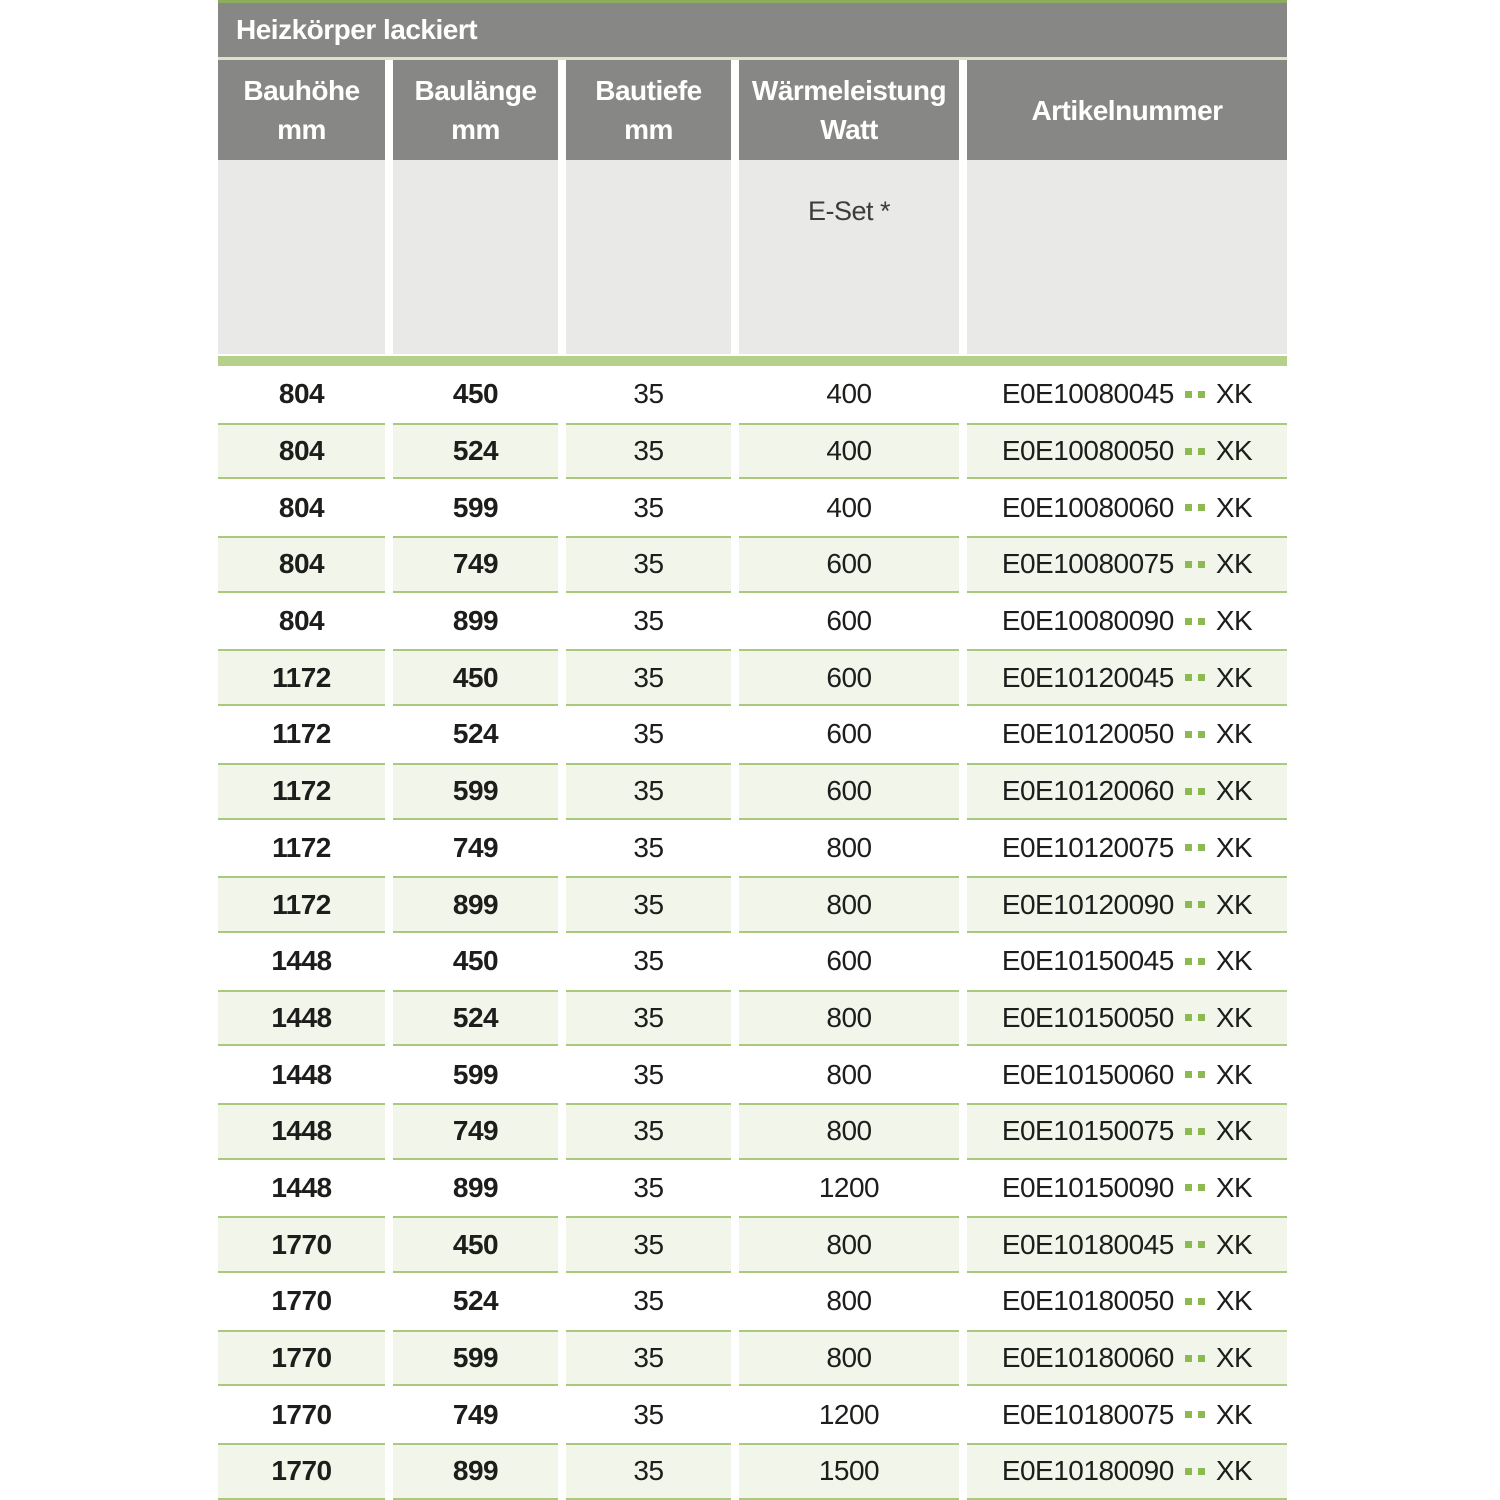  I want to click on cell-artikelnummer: E0E10080050 XK, so click(1127, 451).